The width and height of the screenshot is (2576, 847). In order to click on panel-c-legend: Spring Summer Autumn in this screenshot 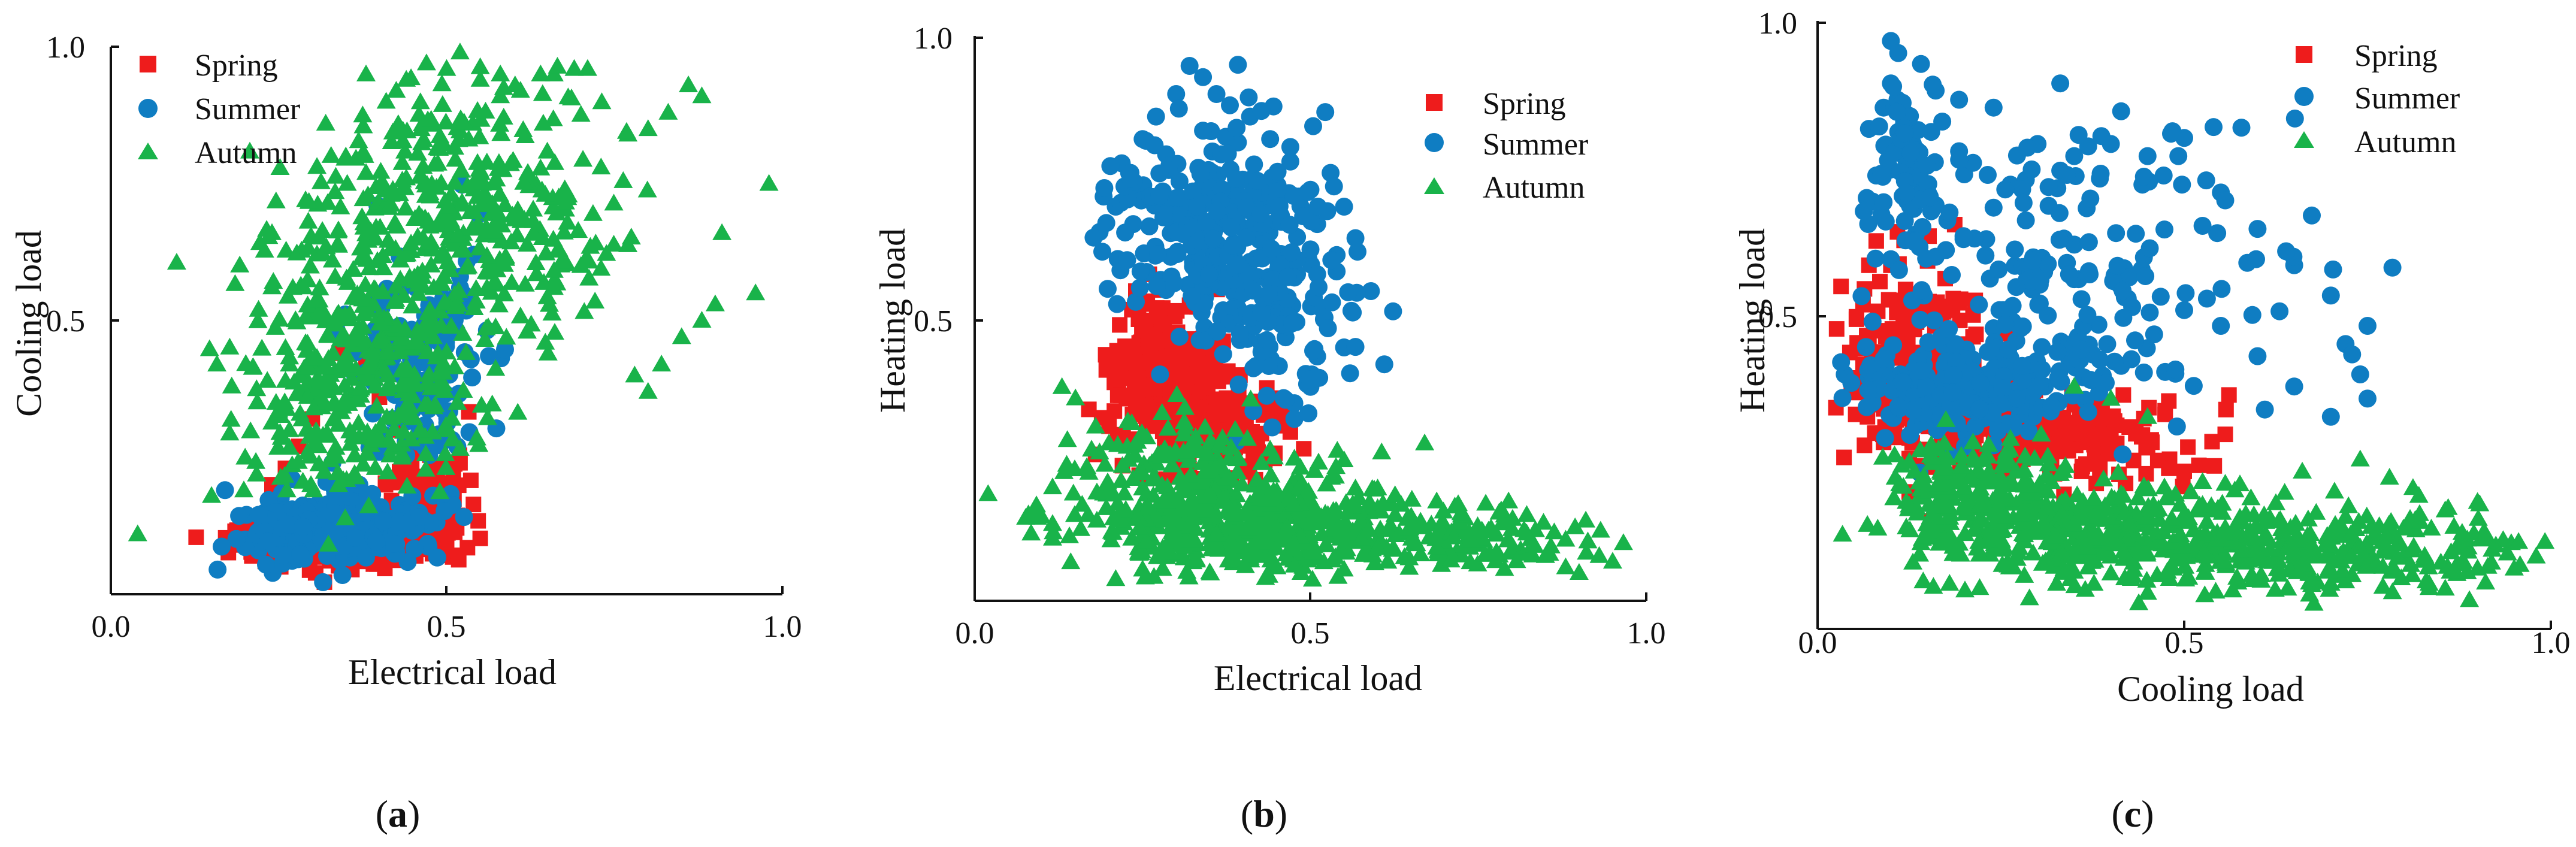, I will do `click(2377, 99)`.